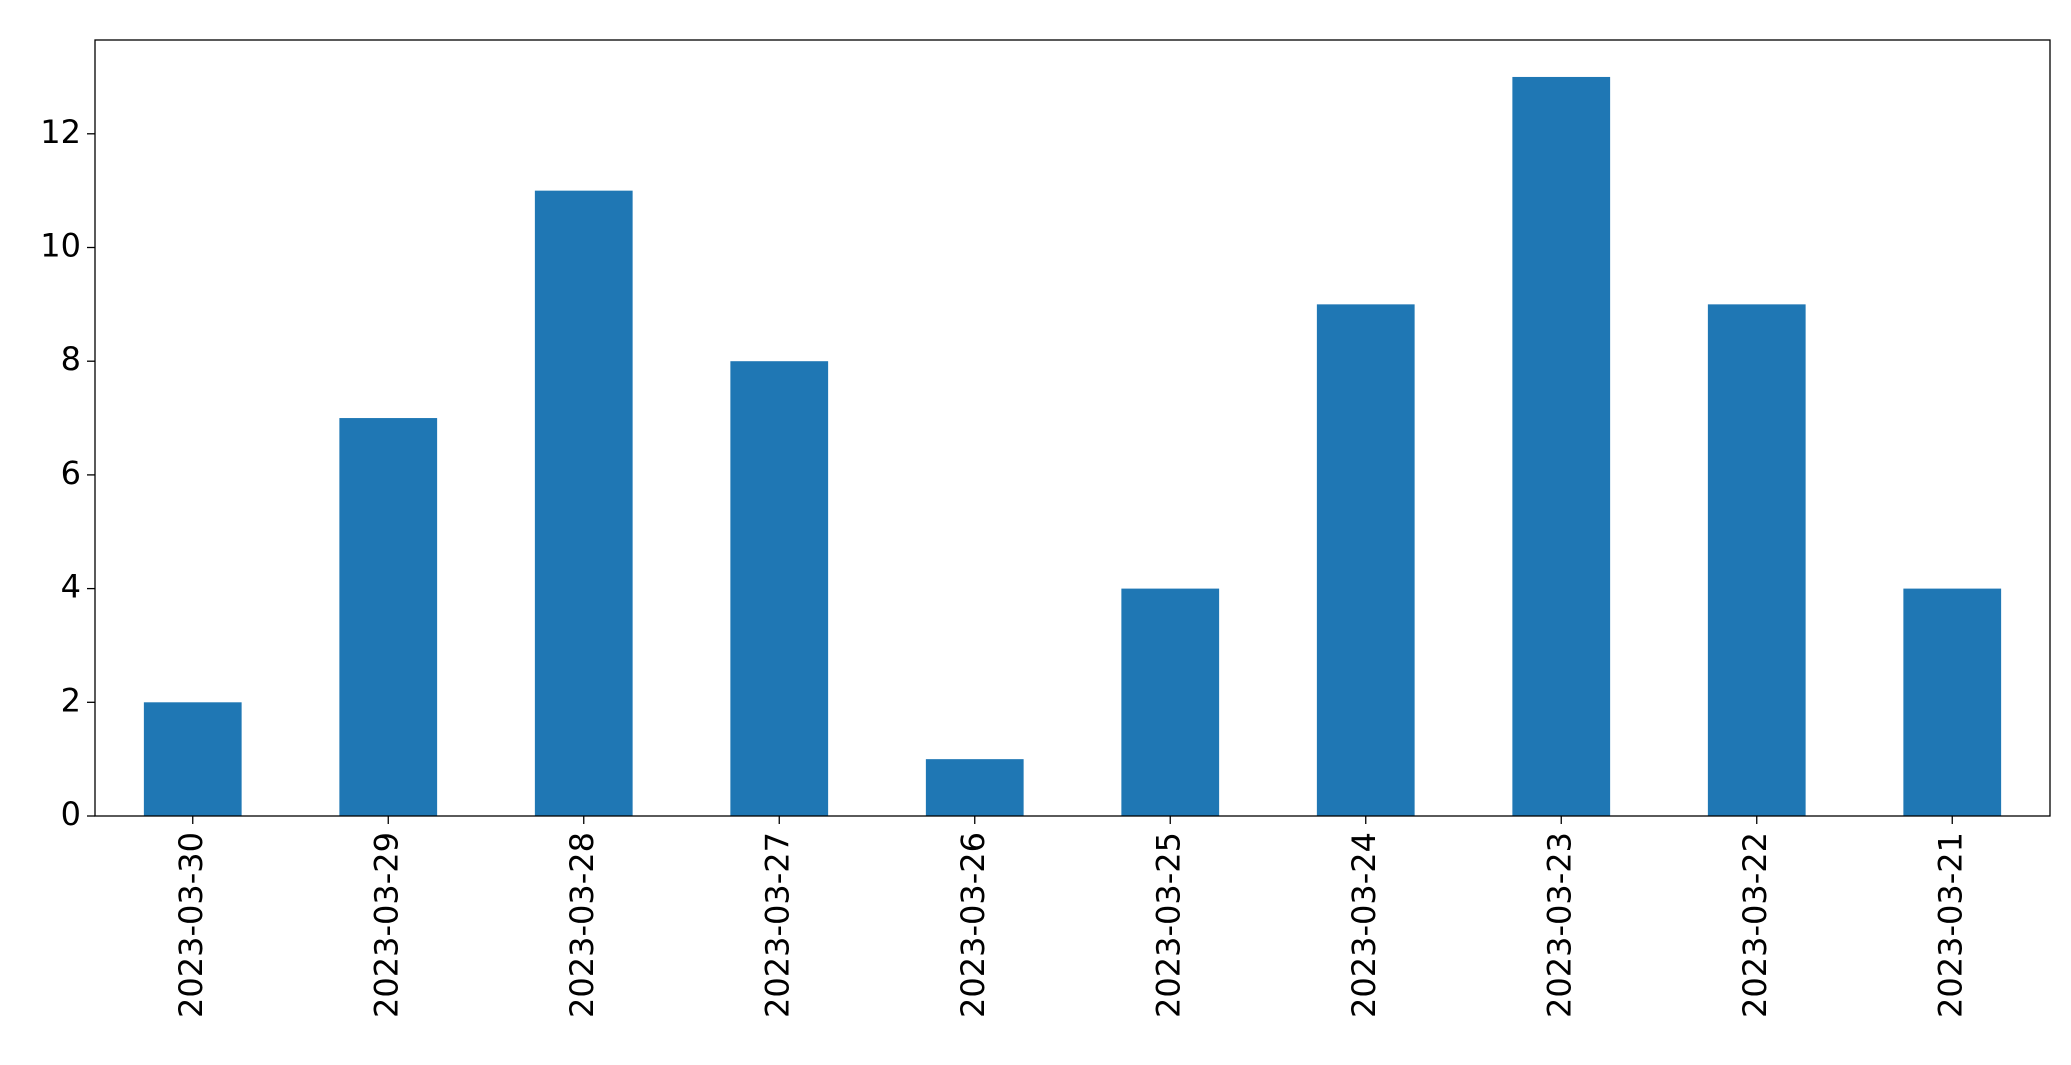 This screenshot has height=1065, width=2071. Describe the element at coordinates (60, 246) in the screenshot. I see `y-tick-label: 10` at that location.